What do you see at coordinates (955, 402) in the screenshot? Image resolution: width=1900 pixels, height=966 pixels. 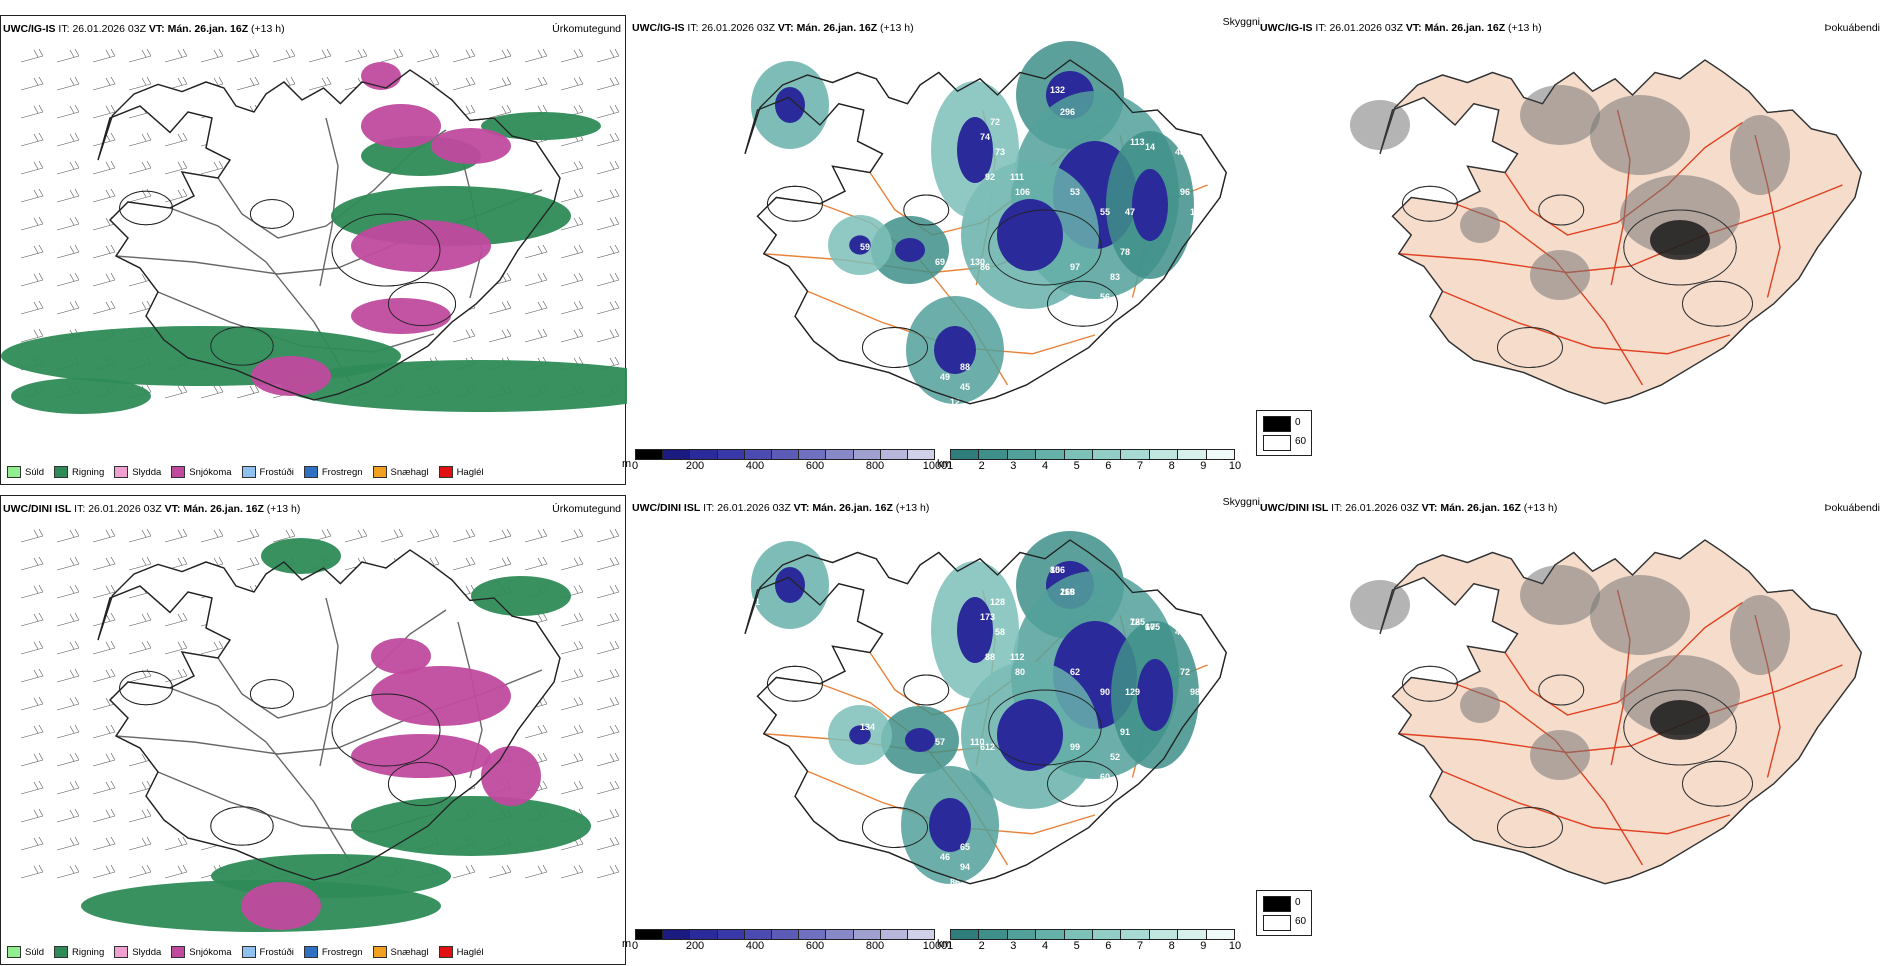 I see `visibility-value: 12` at bounding box center [955, 402].